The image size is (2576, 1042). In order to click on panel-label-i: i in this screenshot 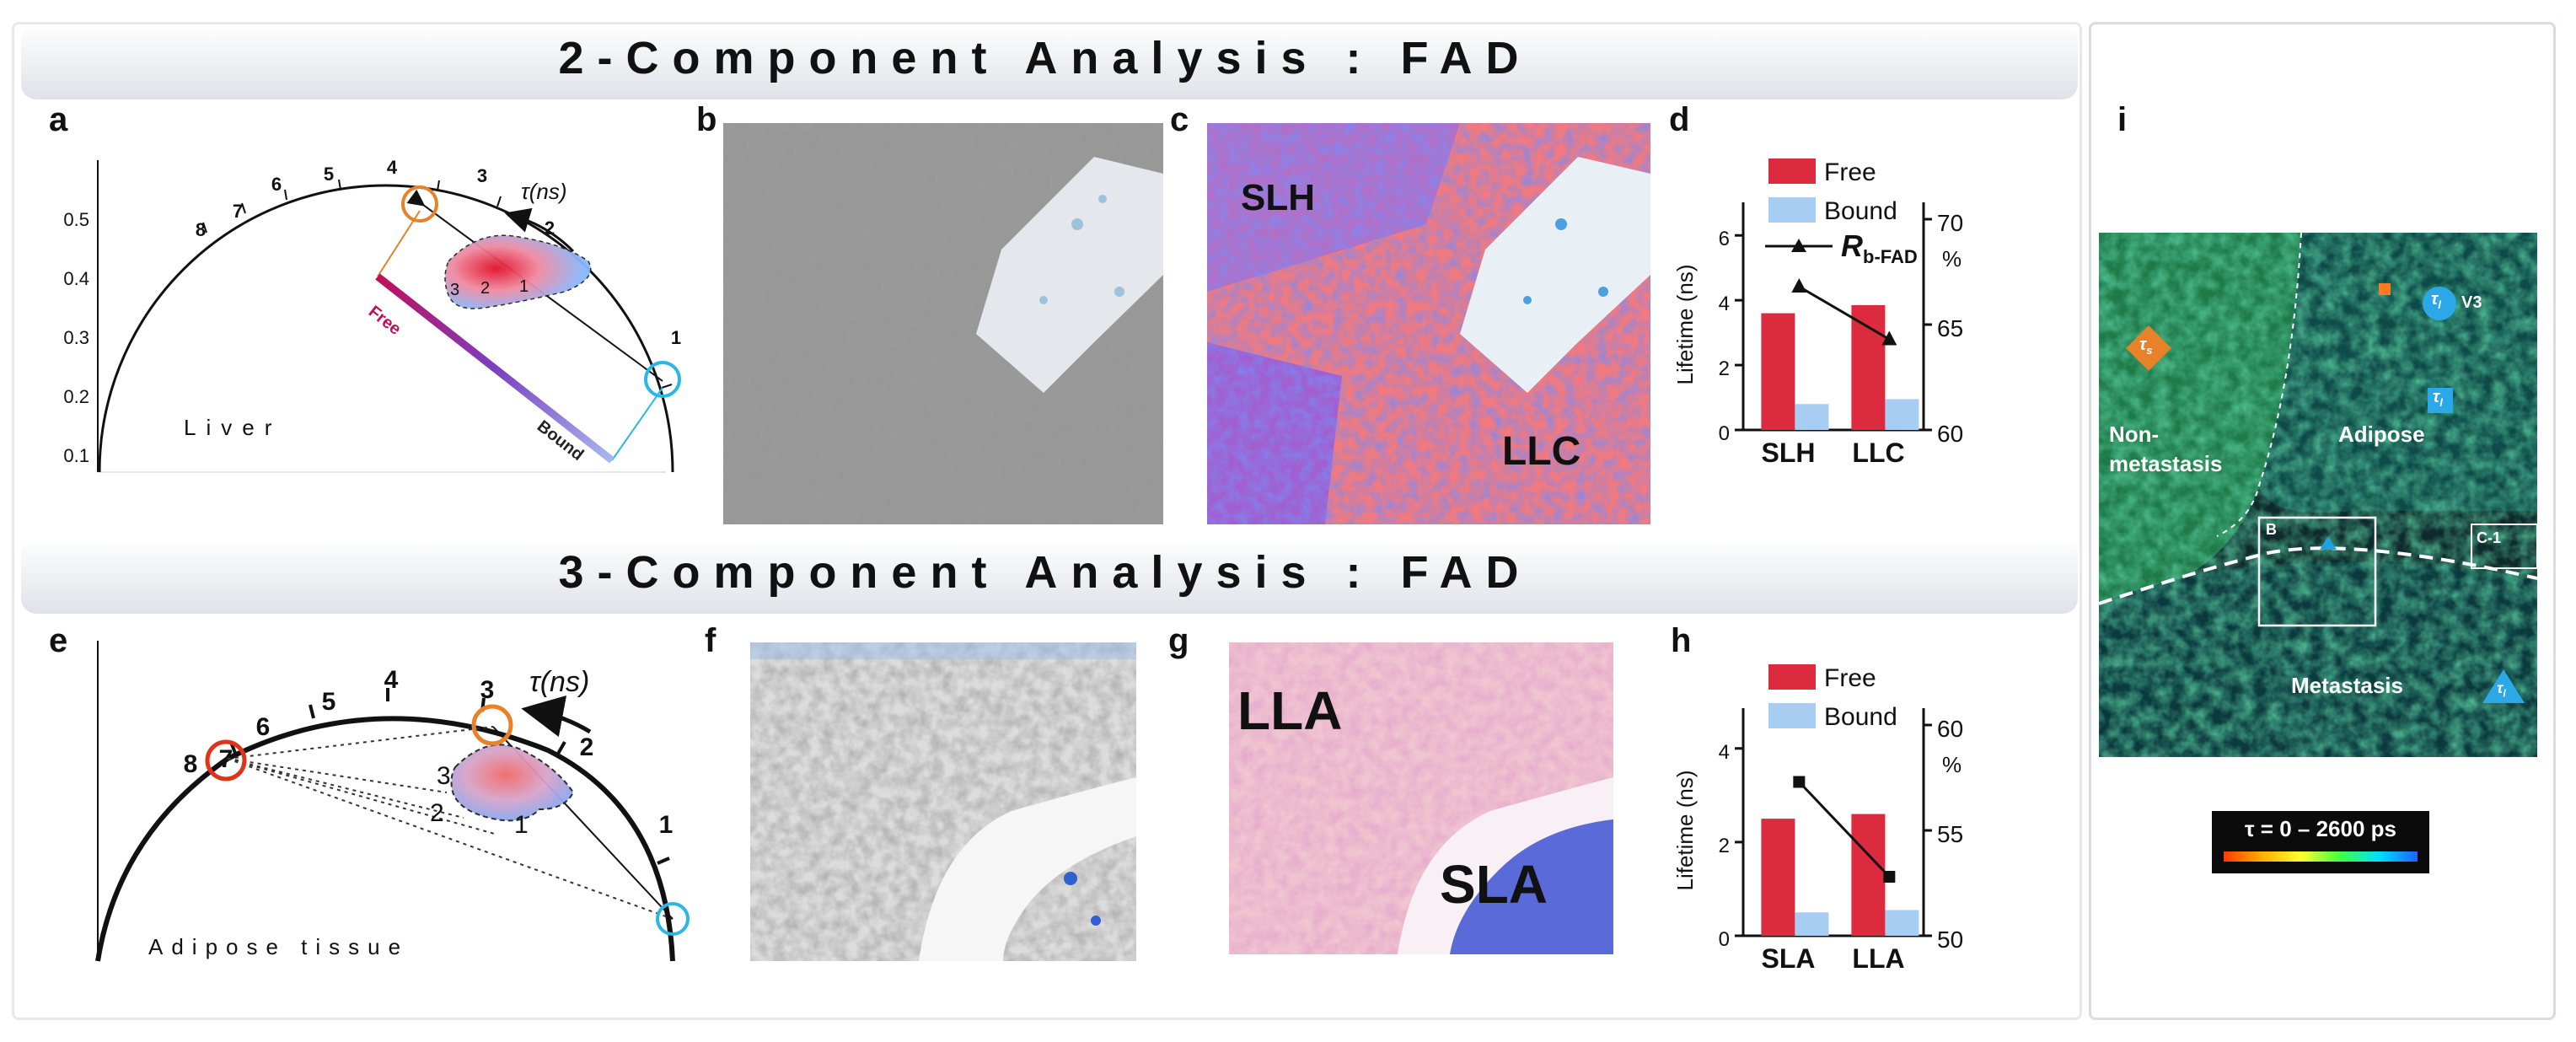, I will do `click(2122, 120)`.